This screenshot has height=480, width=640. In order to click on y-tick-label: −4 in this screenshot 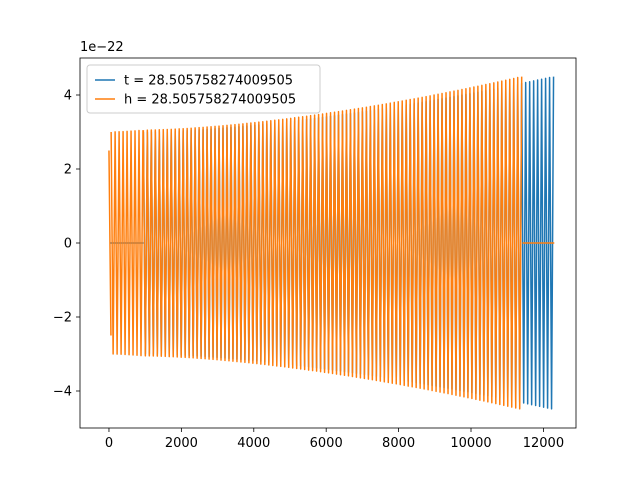, I will do `click(62, 392)`.